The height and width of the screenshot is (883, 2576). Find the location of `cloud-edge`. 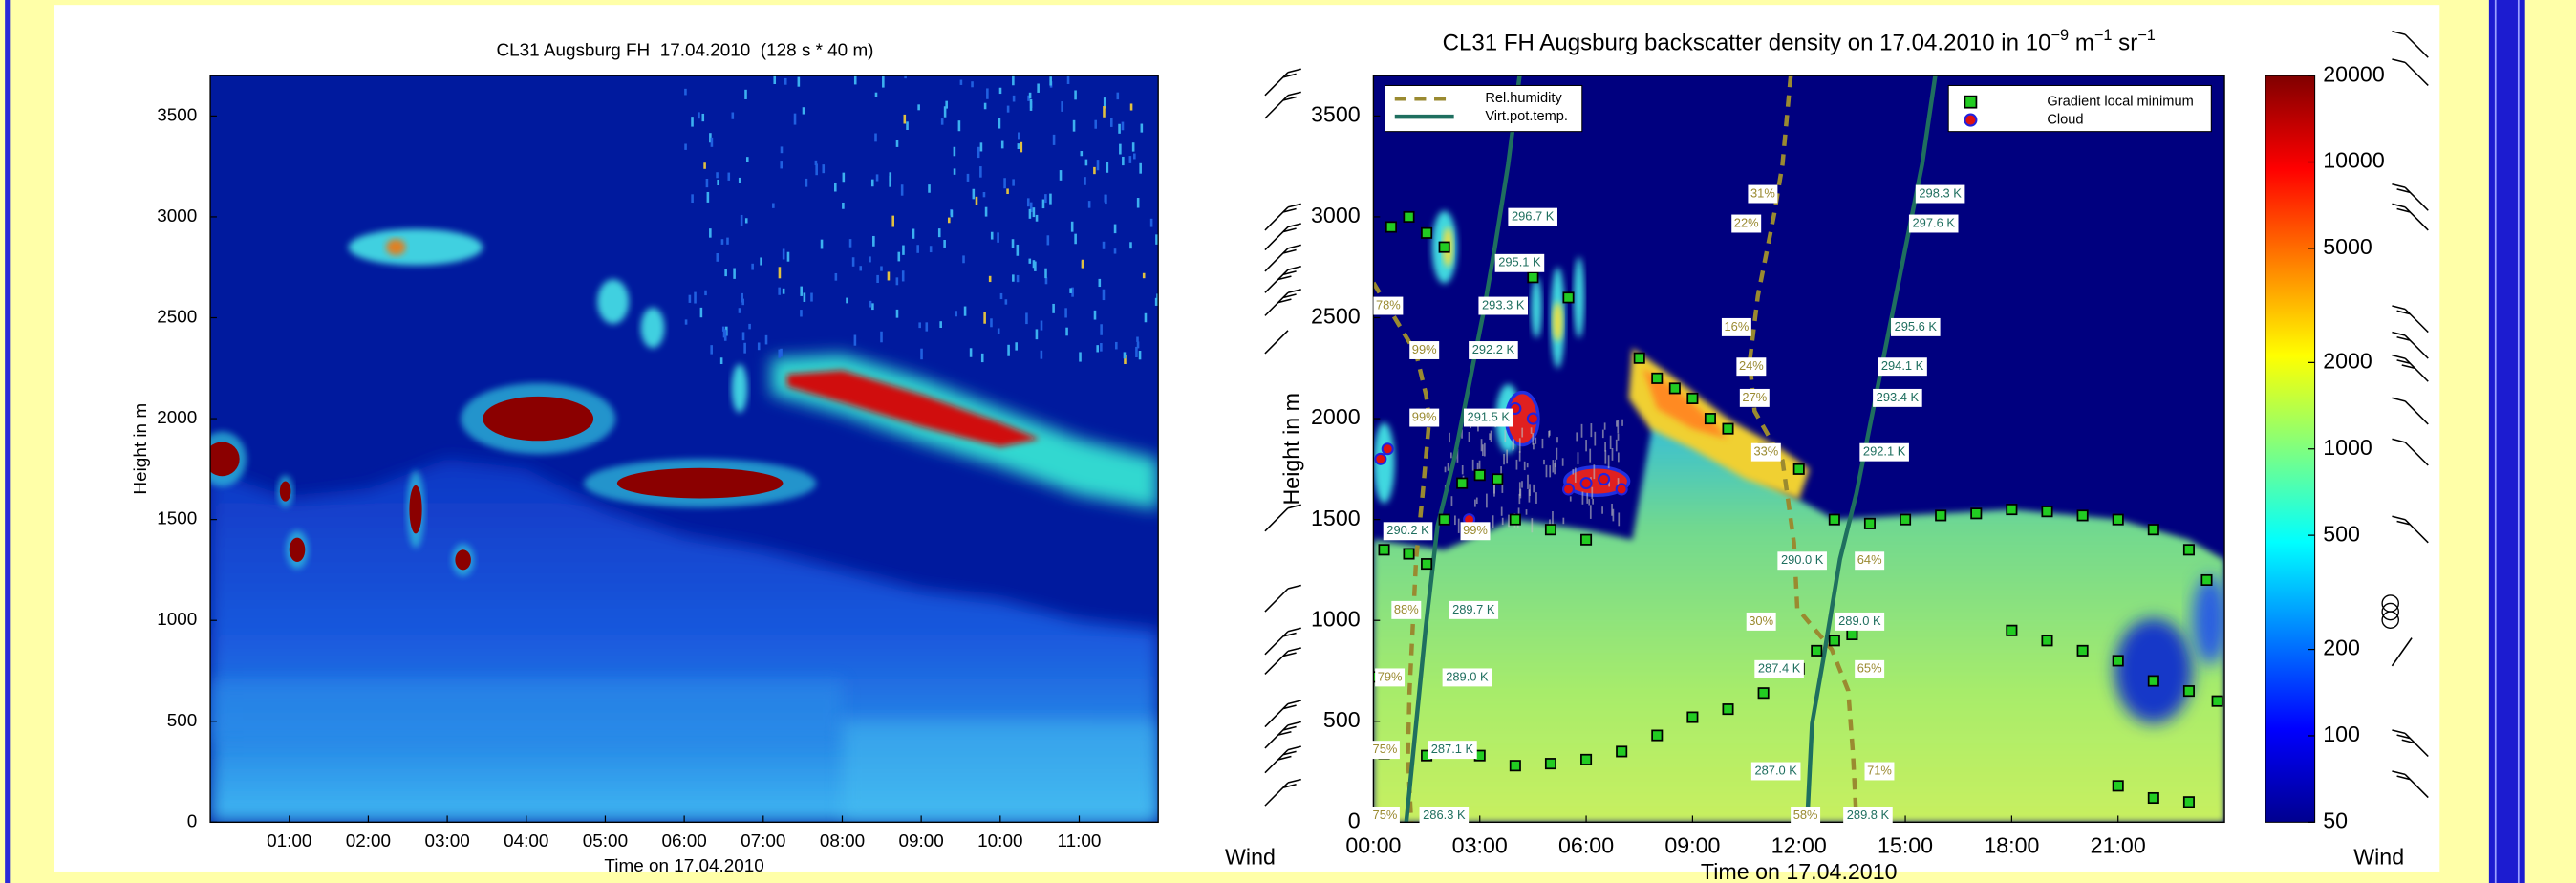

cloud-edge is located at coordinates (1597, 481).